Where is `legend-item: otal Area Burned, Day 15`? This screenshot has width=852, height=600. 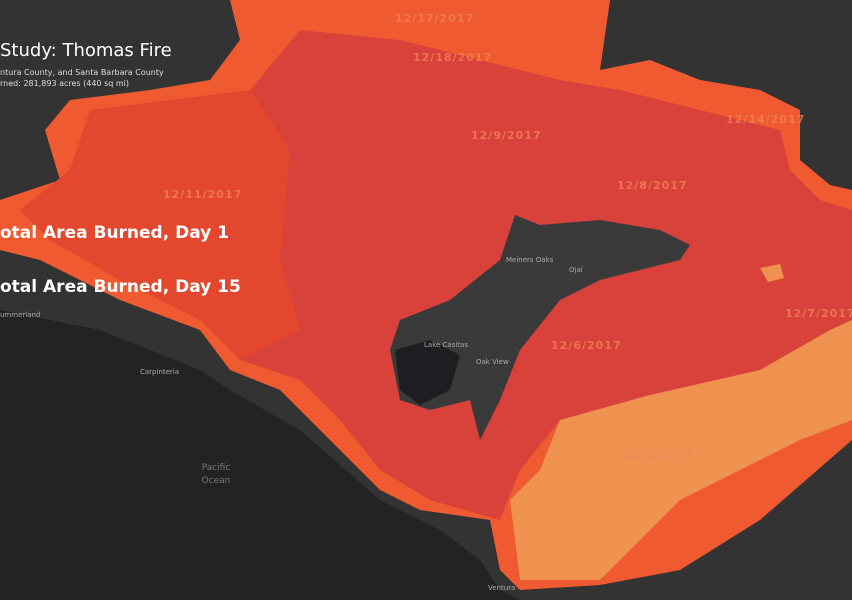 legend-item: otal Area Burned, Day 15 is located at coordinates (120, 287).